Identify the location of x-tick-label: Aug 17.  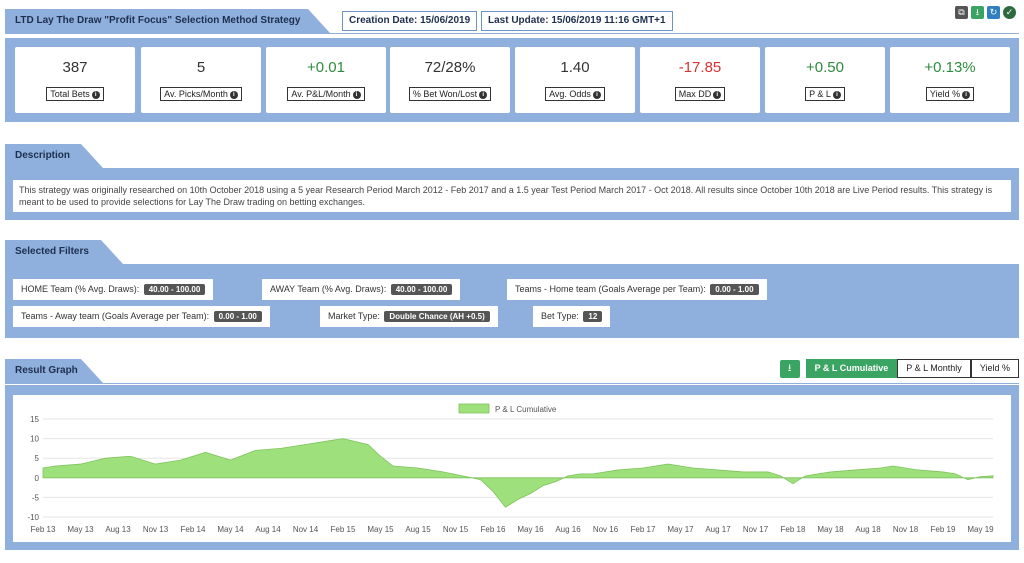
(718, 529).